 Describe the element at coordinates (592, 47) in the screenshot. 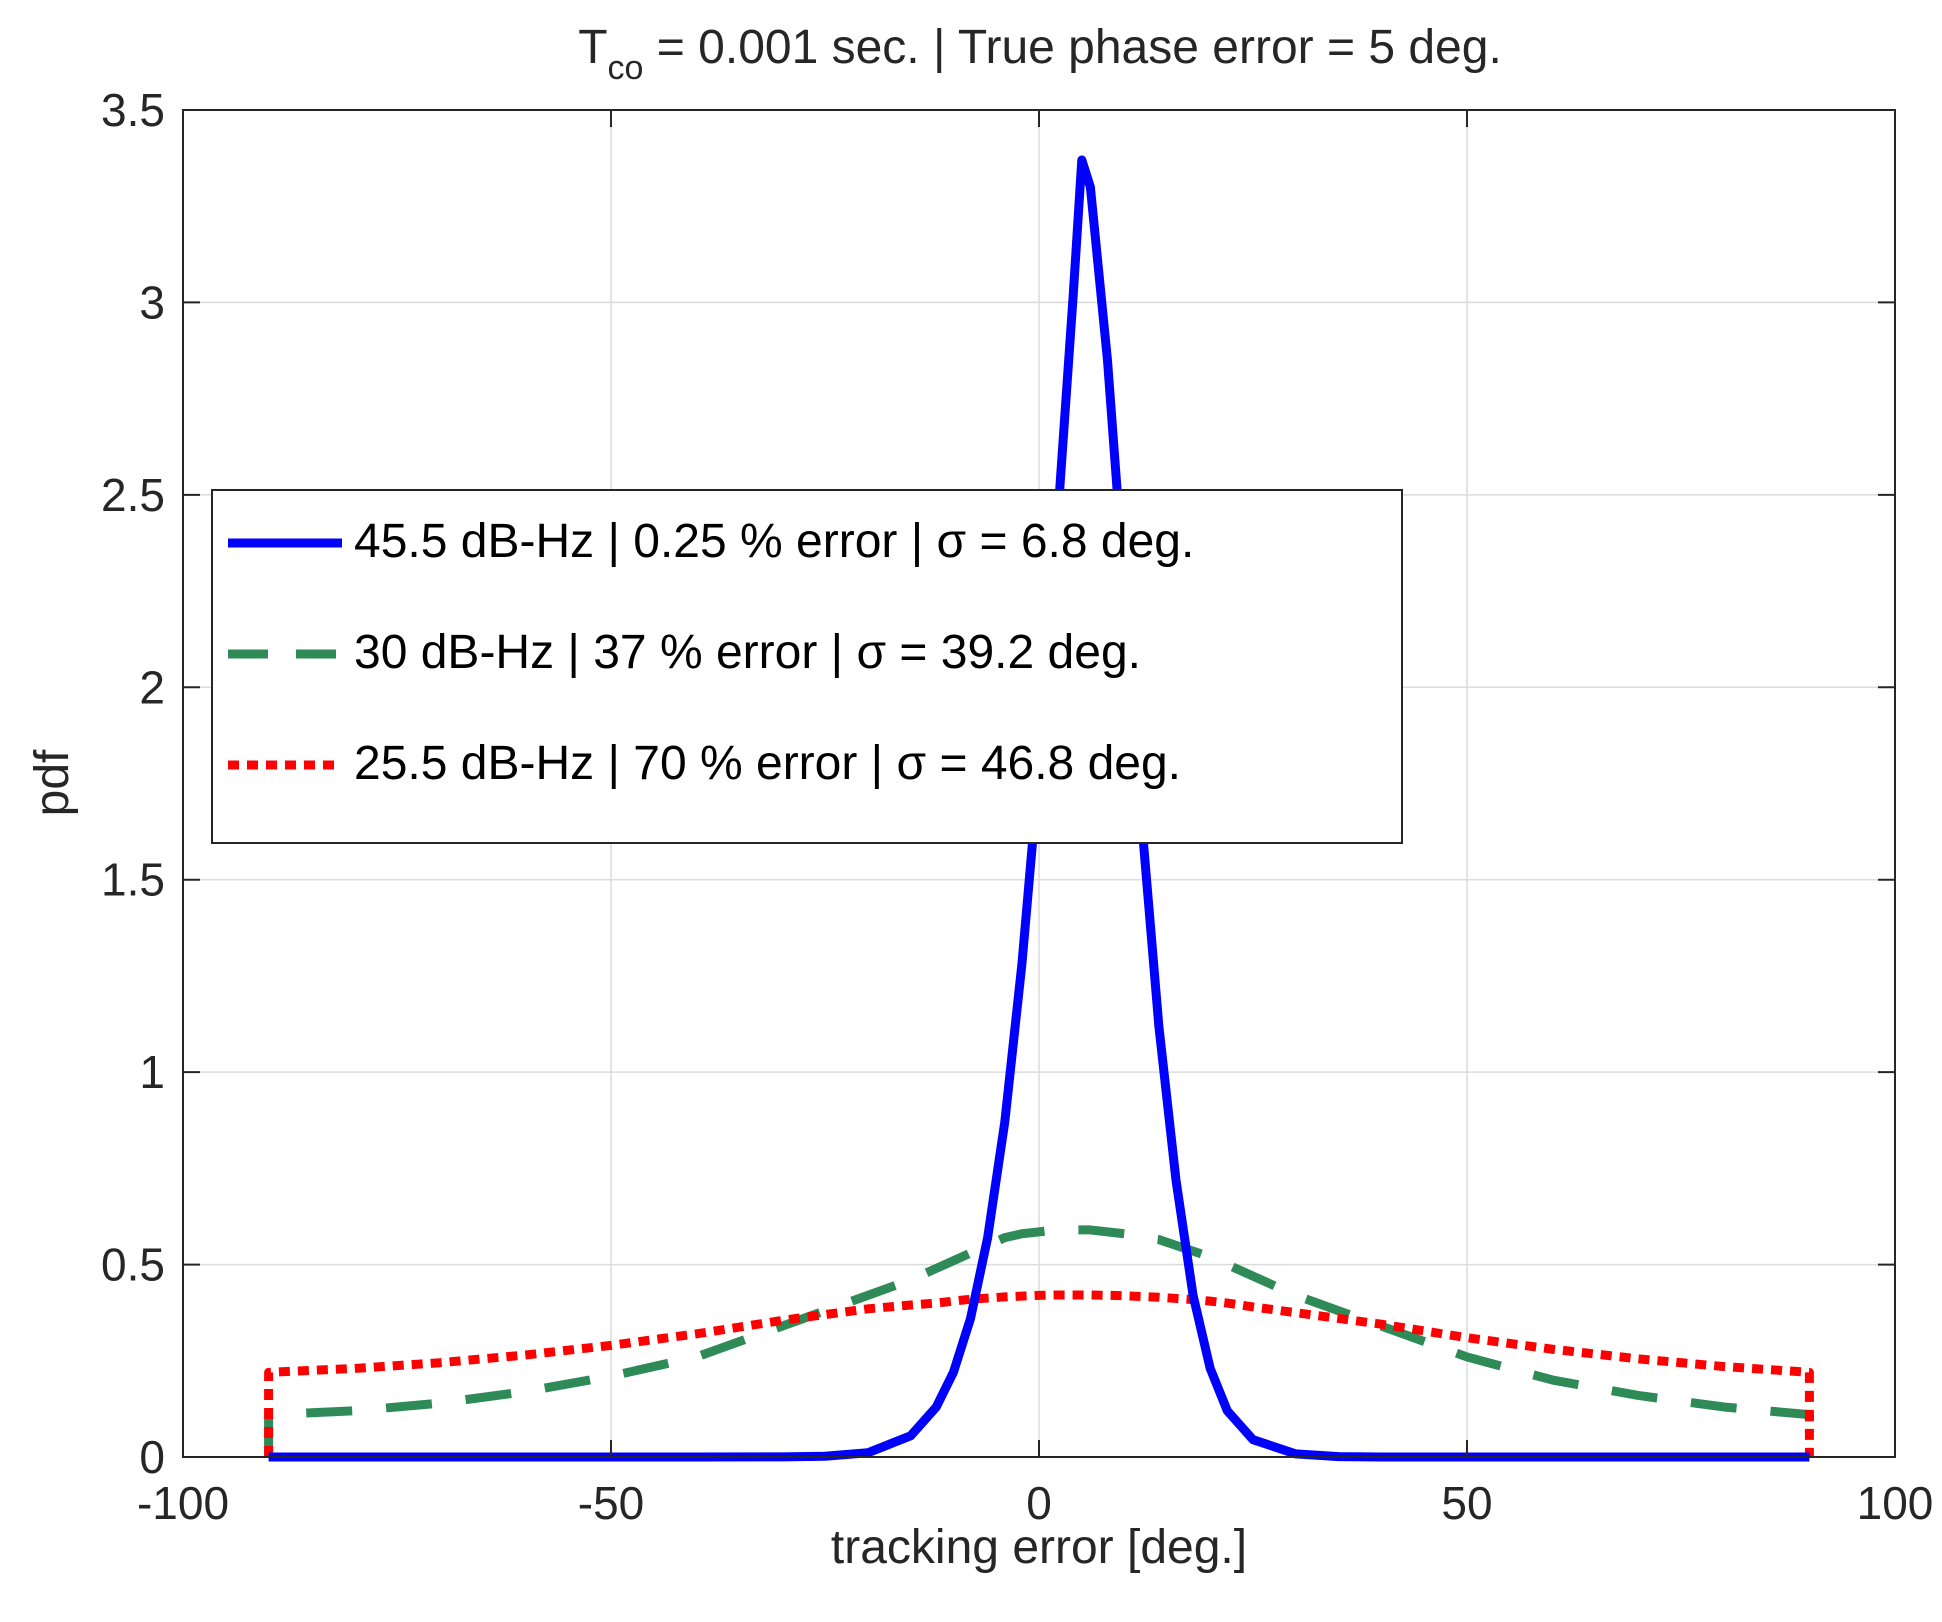

I see `title-prefix: T` at that location.